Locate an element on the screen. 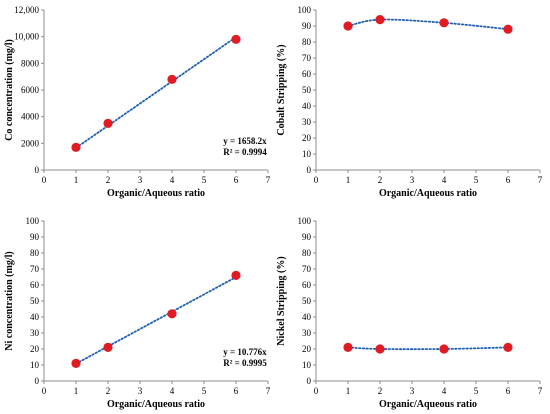 This screenshot has width=550, height=414. y-axis-title: Ni concentration (mg/l) is located at coordinates (9, 300).